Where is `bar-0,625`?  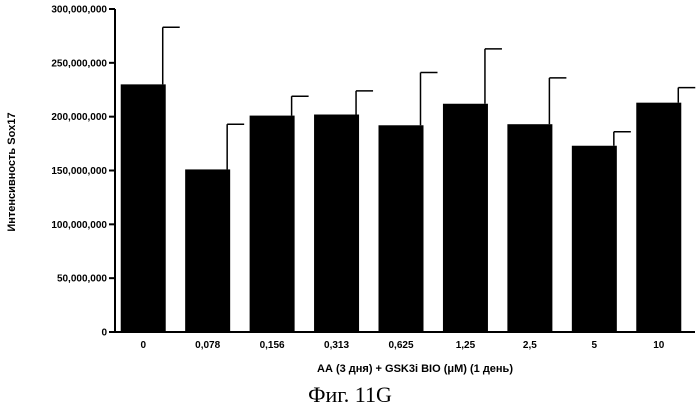
bar-0,625 is located at coordinates (401, 228).